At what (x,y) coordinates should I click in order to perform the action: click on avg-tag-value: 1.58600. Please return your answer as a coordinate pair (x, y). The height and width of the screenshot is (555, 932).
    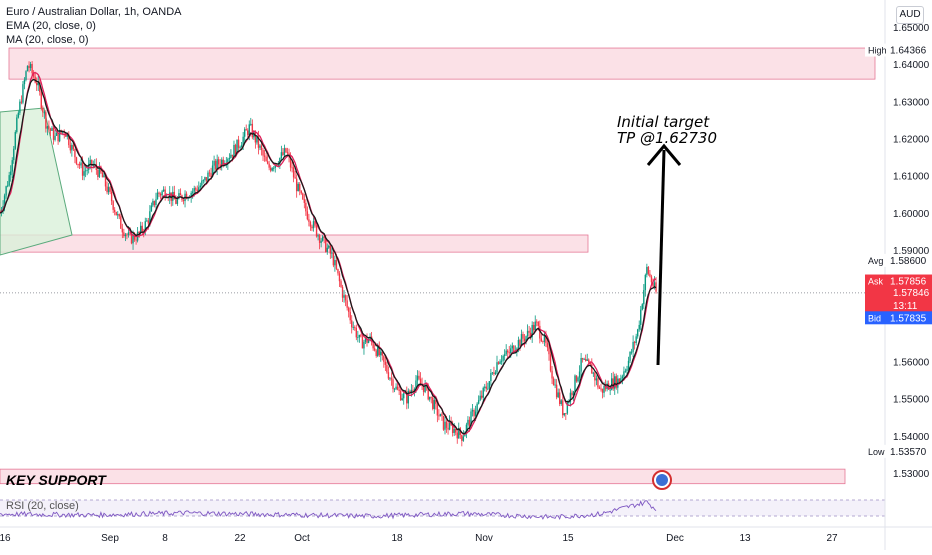
    Looking at the image, I should click on (908, 261).